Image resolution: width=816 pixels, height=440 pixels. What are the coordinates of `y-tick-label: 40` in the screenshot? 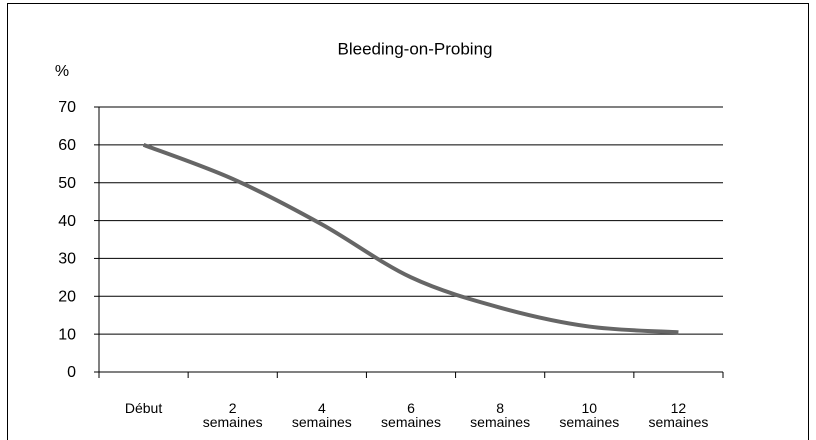 It's located at (67, 221).